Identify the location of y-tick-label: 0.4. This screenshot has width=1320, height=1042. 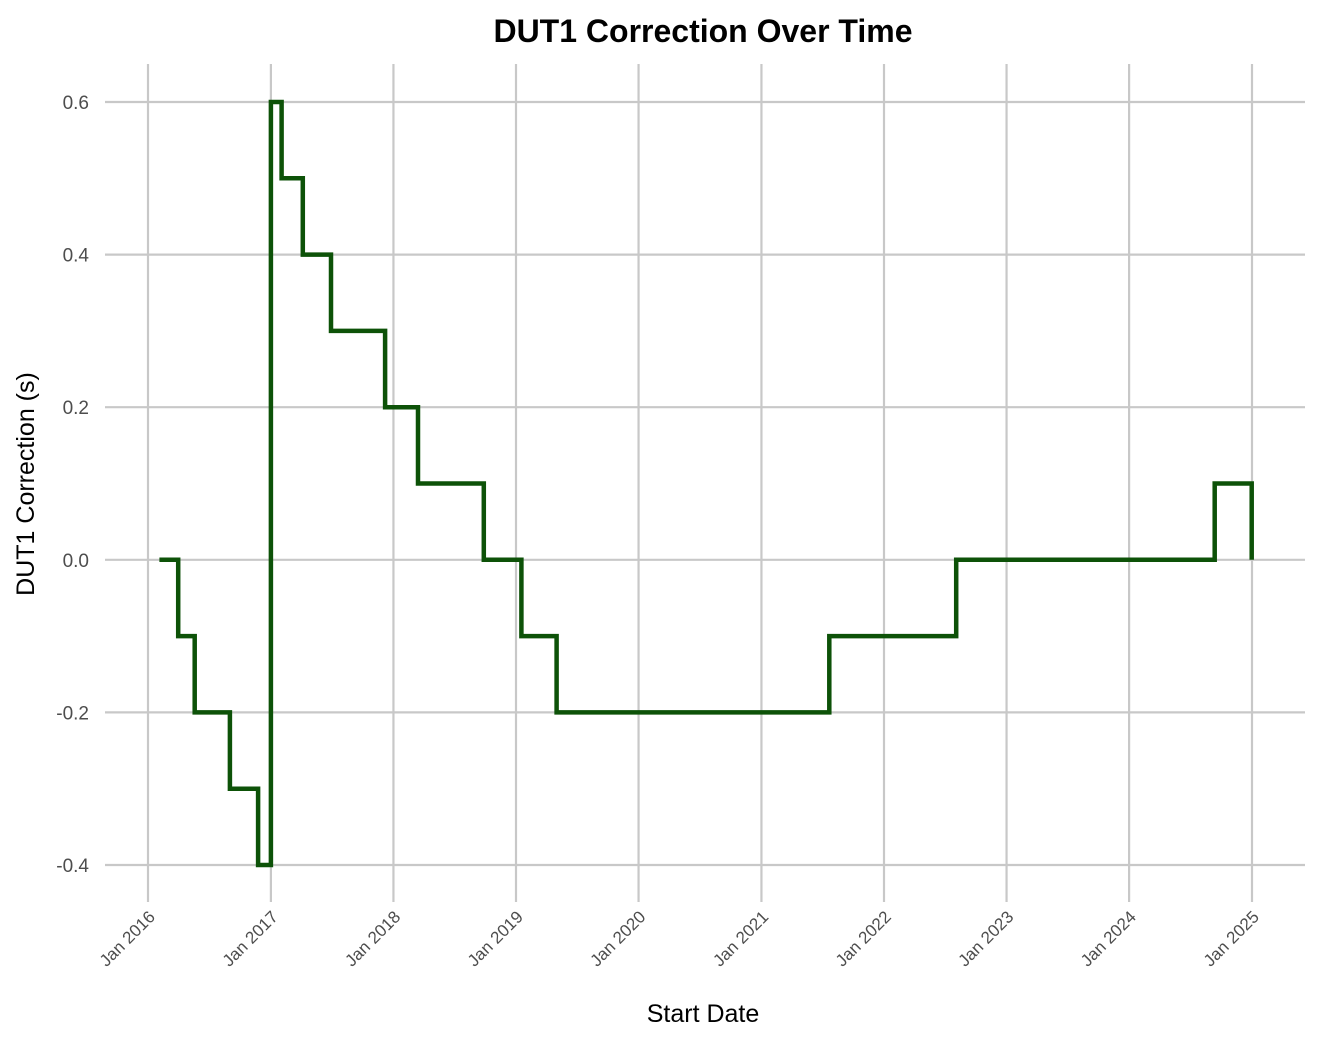
(76, 256).